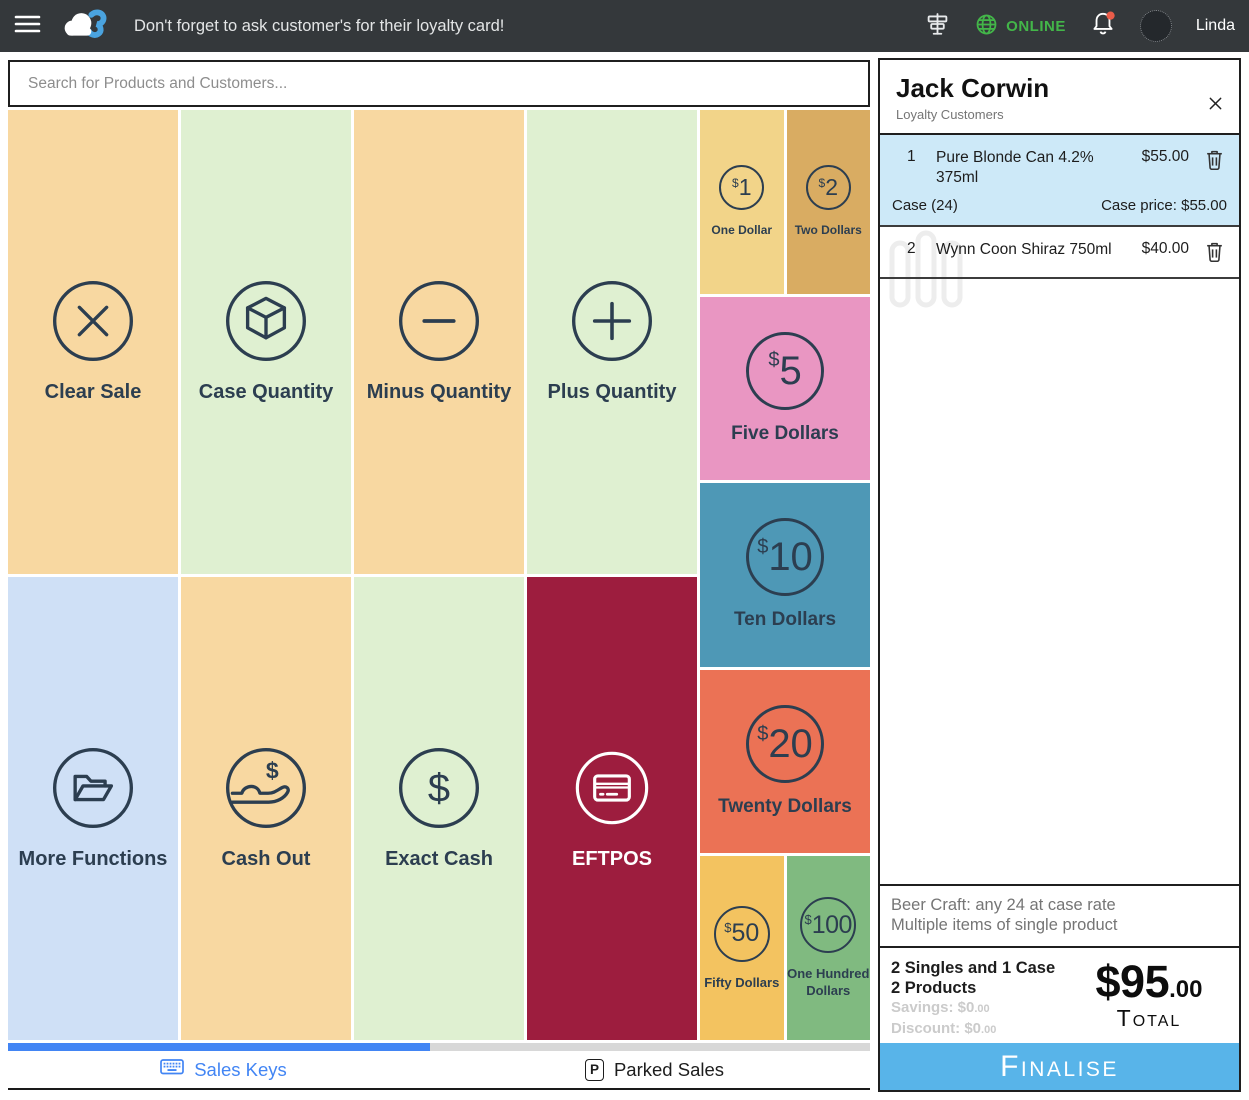 Image resolution: width=1249 pixels, height=1100 pixels. What do you see at coordinates (93, 392) in the screenshot?
I see `key-label: Clear Sale` at bounding box center [93, 392].